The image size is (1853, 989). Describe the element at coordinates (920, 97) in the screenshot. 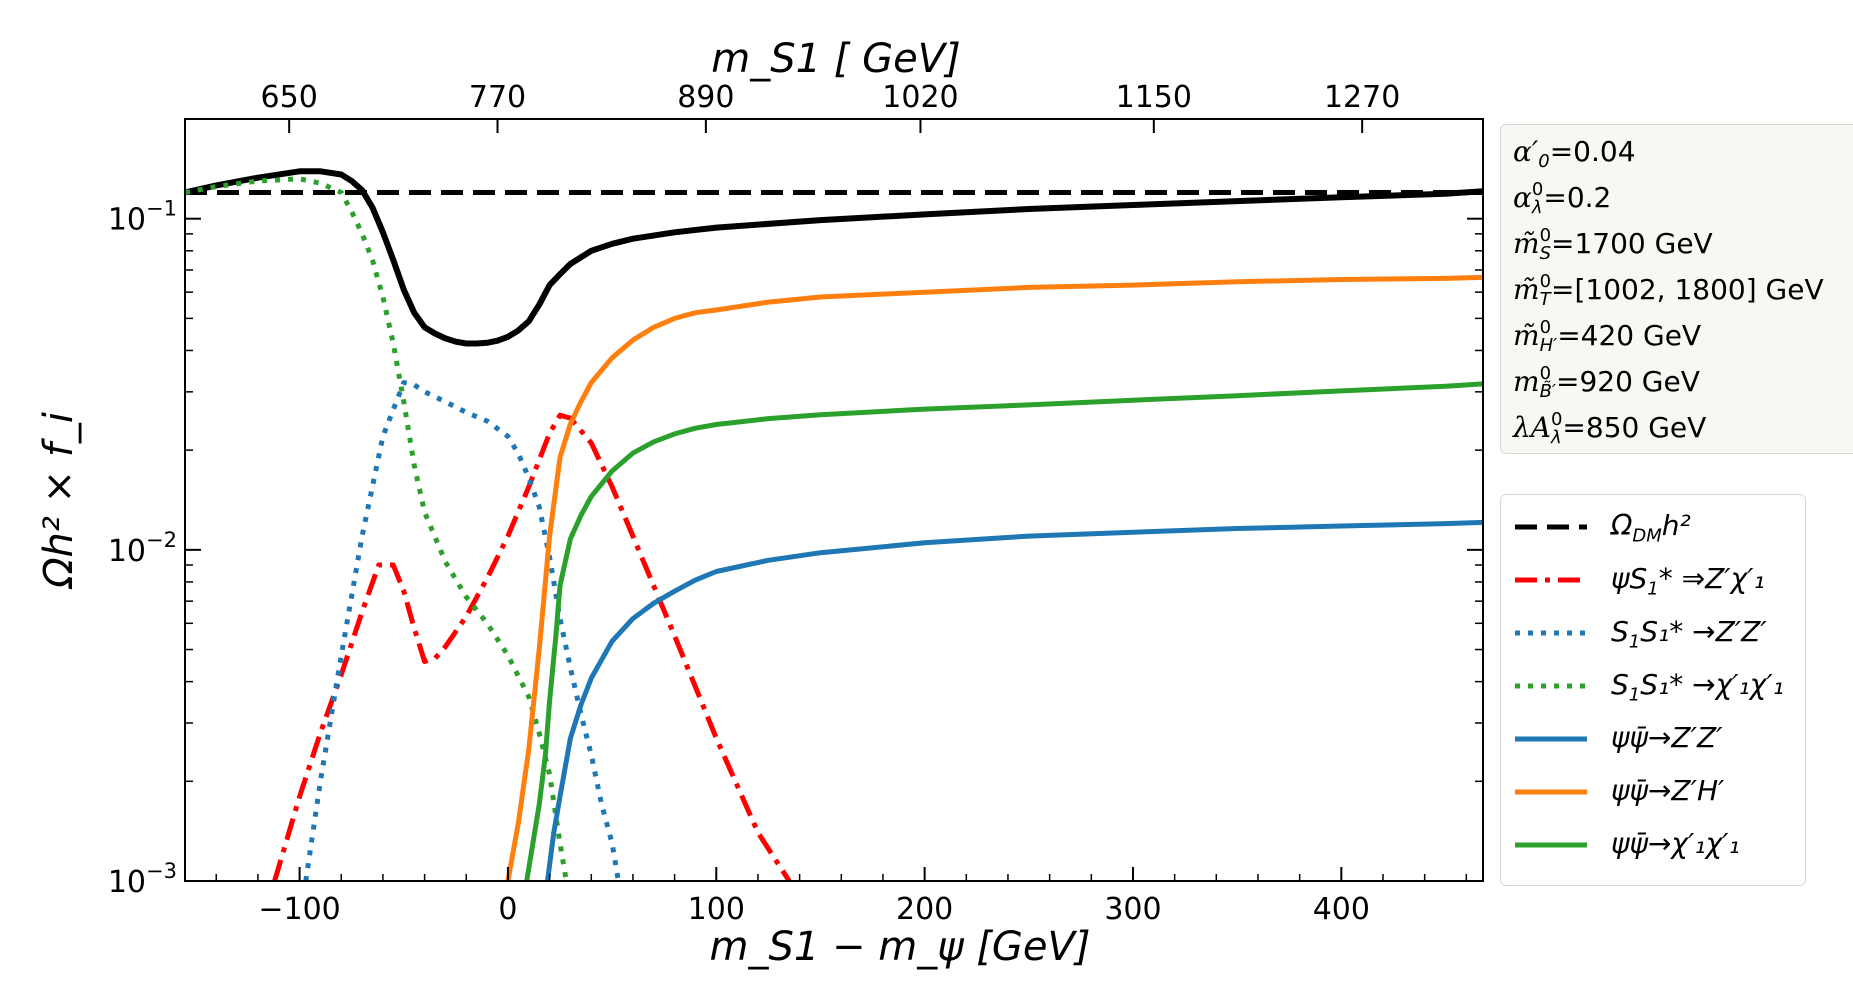

I see `x-top-tick-label: 1020` at that location.